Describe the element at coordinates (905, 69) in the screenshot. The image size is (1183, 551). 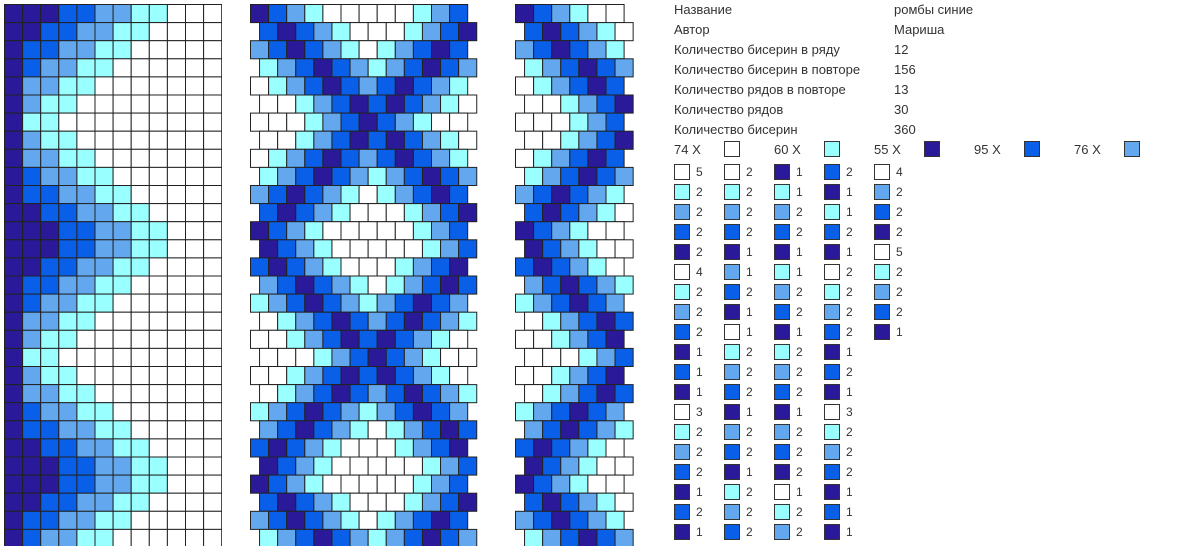
I see `info-value: 156` at that location.